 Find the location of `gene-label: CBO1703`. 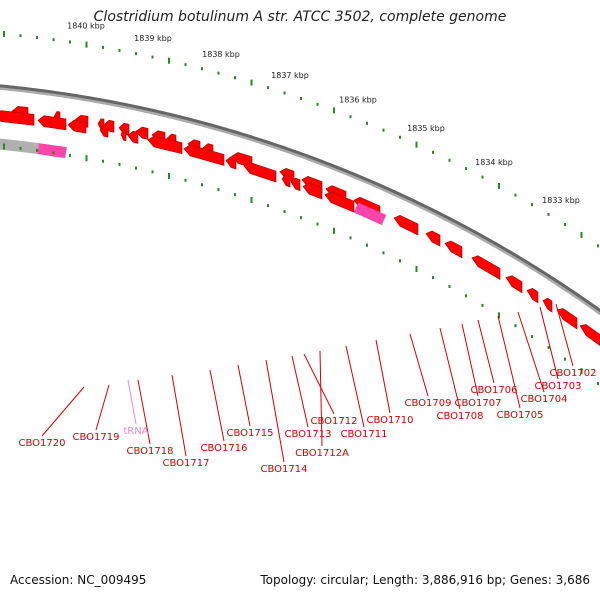

gene-label: CBO1703 is located at coordinates (558, 386).